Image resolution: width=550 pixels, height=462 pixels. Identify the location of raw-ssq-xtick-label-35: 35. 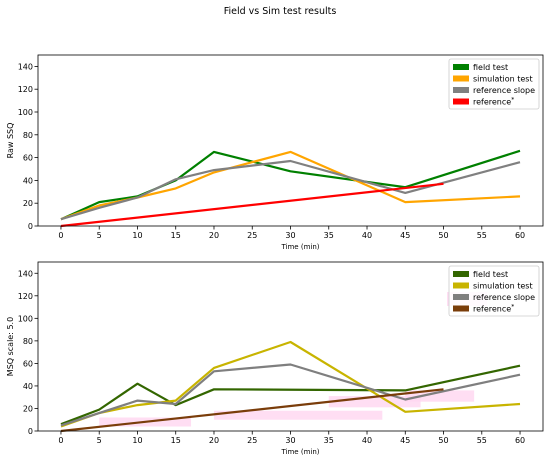
(329, 235).